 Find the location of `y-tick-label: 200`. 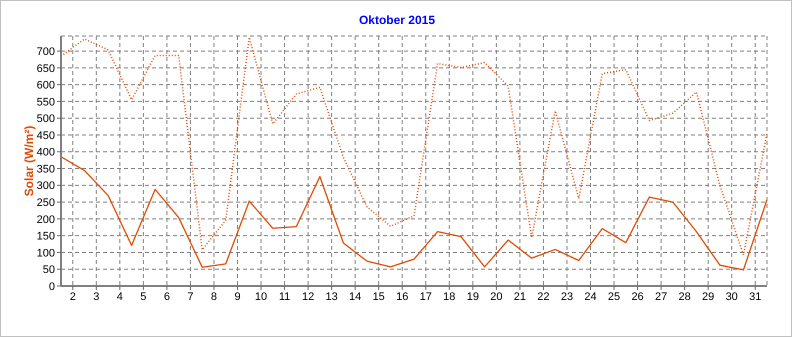

y-tick-label: 200 is located at coordinates (45, 220).